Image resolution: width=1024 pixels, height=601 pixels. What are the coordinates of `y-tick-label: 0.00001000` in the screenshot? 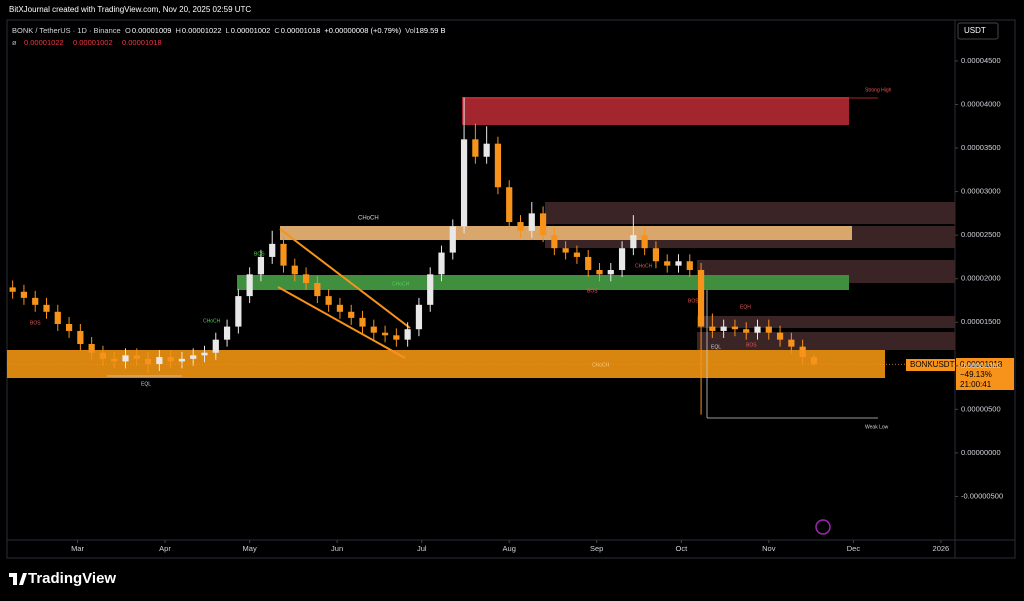 It's located at (981, 365).